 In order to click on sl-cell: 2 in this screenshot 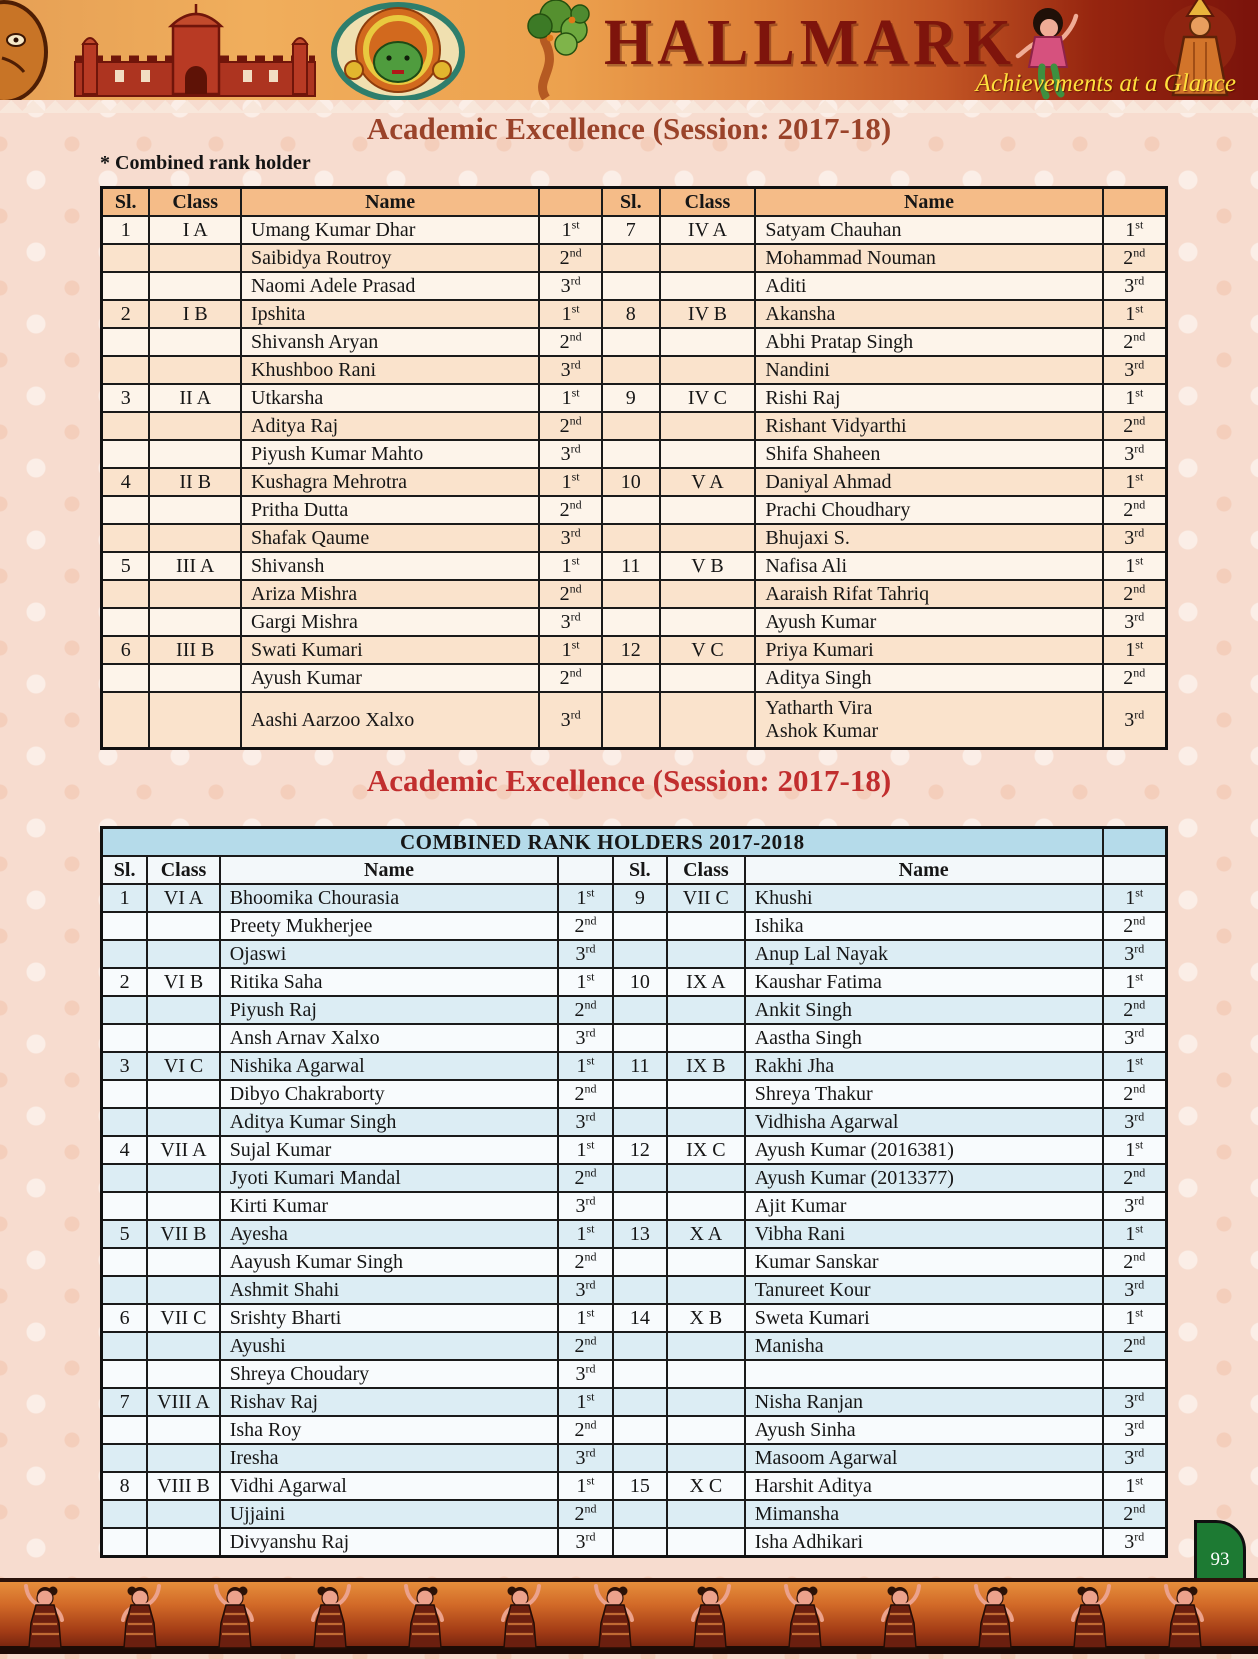, I will do `click(124, 982)`.